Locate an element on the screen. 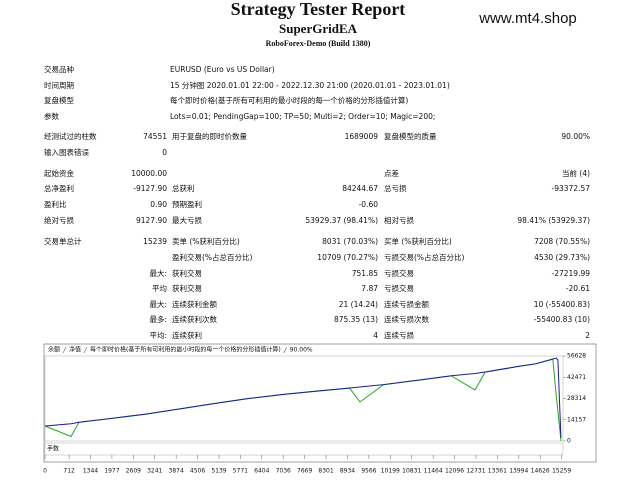 Image resolution: width=640 pixels, height=480 pixels. stat-label: 预期盈利 is located at coordinates (187, 204).